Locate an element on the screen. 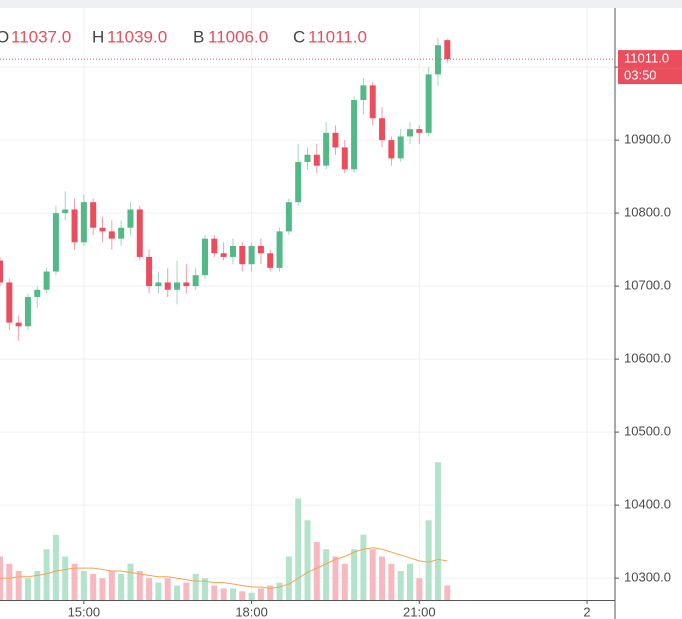  countdown-box is located at coordinates (650, 76).